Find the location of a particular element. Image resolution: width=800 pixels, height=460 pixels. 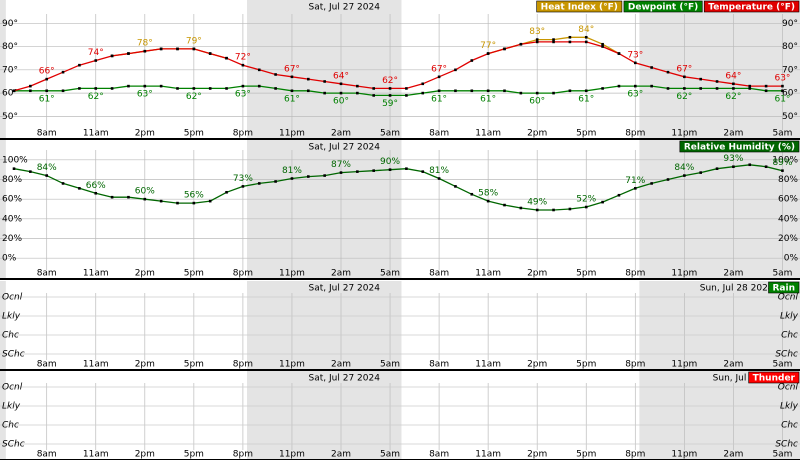

y-tick-label: 60% is located at coordinates (12, 200).